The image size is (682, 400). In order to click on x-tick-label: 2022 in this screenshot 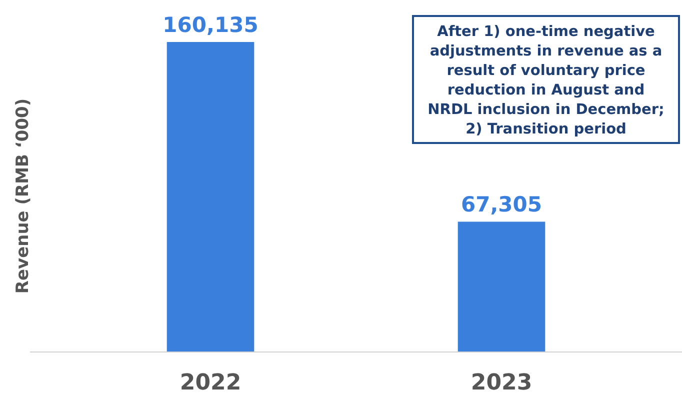, I will do `click(211, 383)`.